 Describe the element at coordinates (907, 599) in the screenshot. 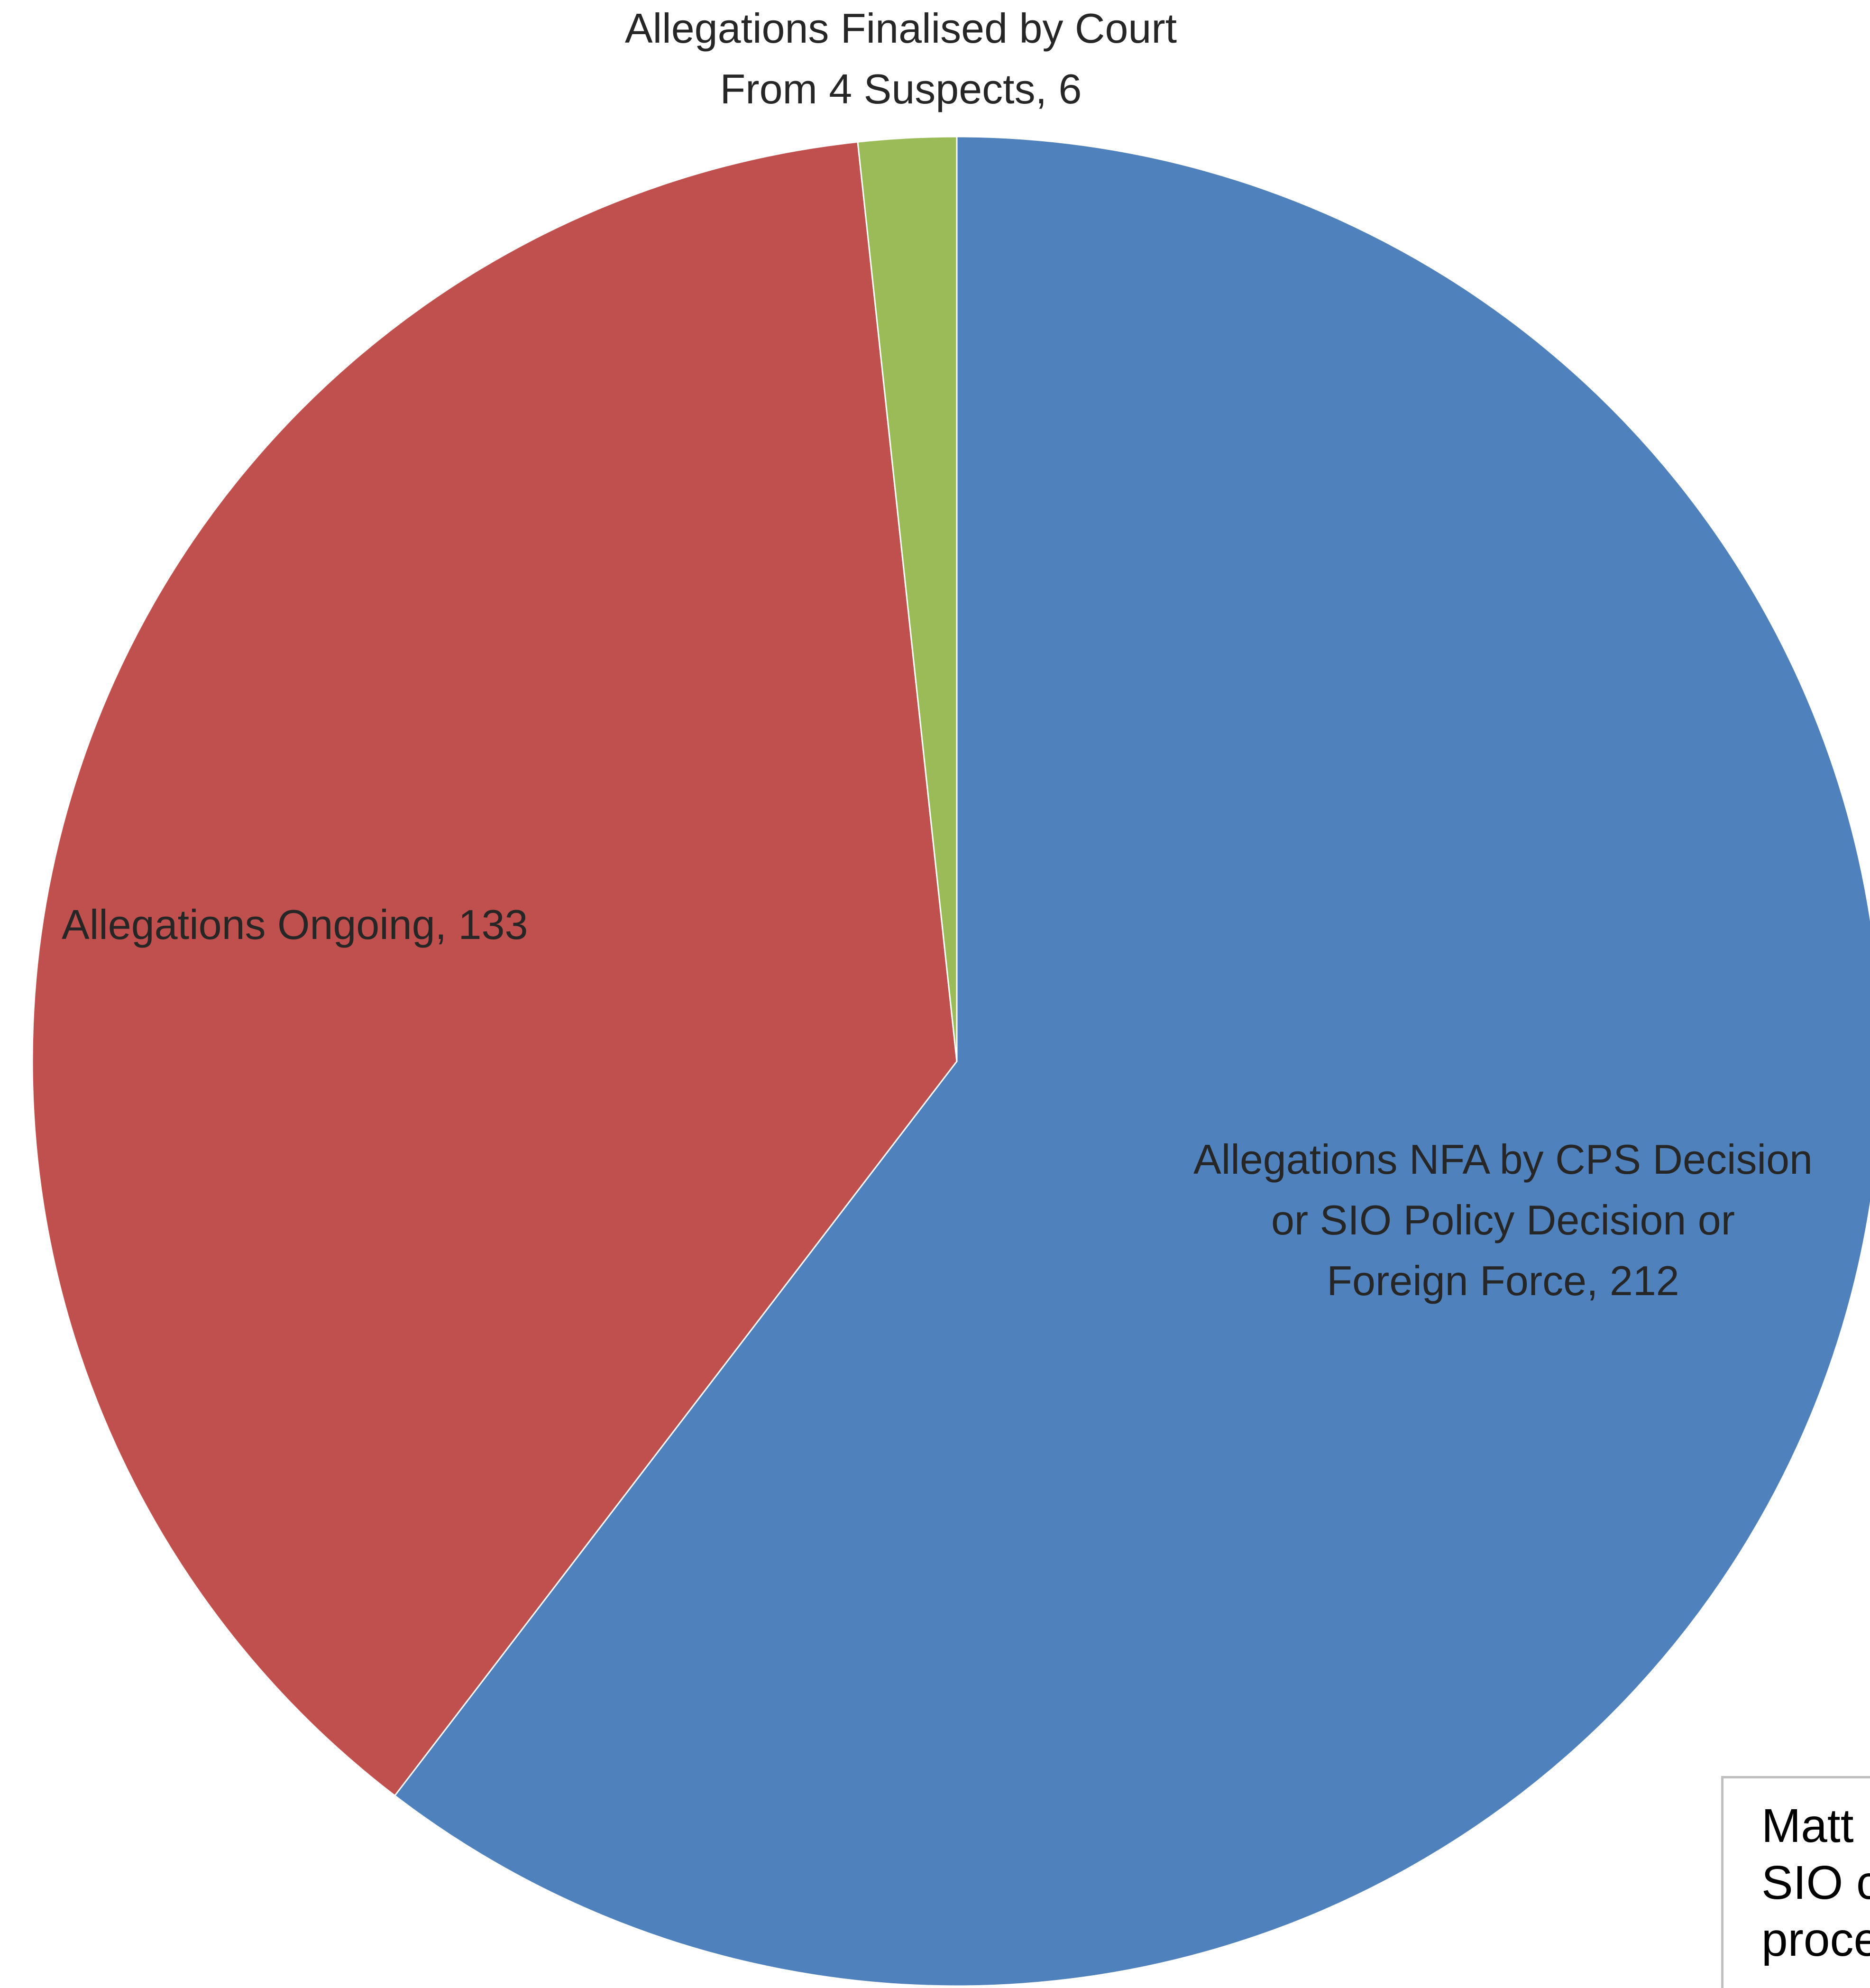

I see `slice-finalised` at that location.